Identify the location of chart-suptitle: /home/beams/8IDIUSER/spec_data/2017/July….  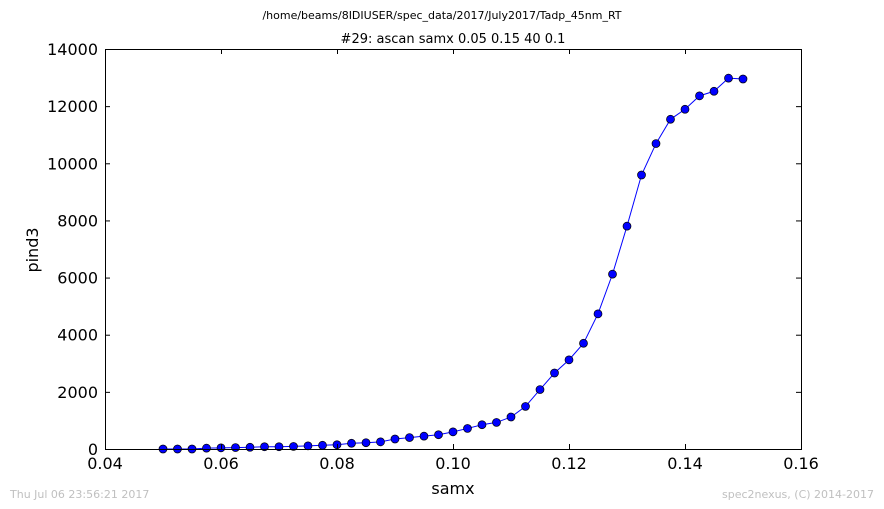
(441, 15).